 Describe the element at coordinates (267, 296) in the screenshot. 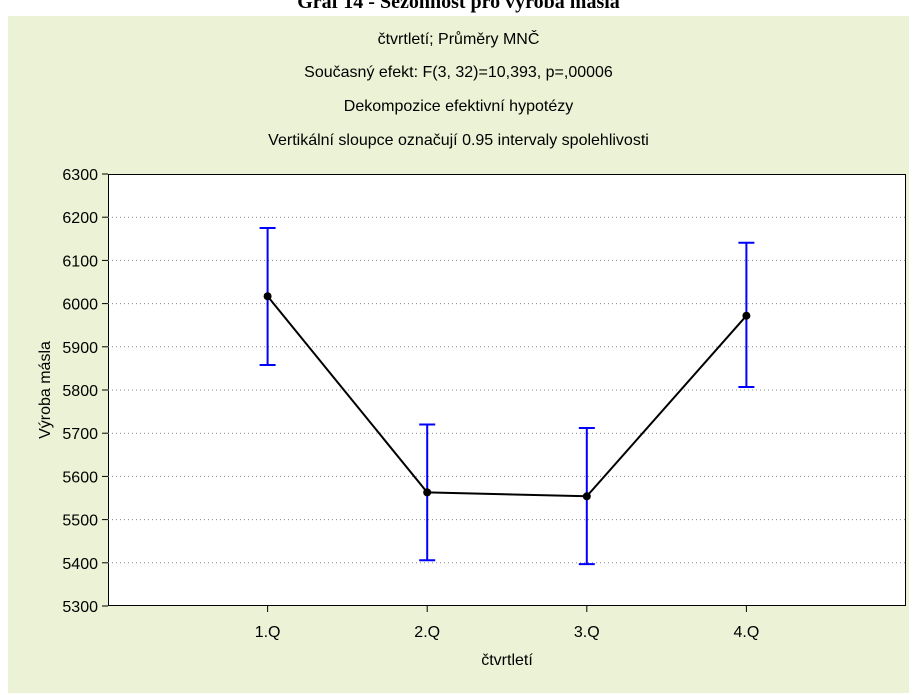

I see `data-point-1.Q` at that location.